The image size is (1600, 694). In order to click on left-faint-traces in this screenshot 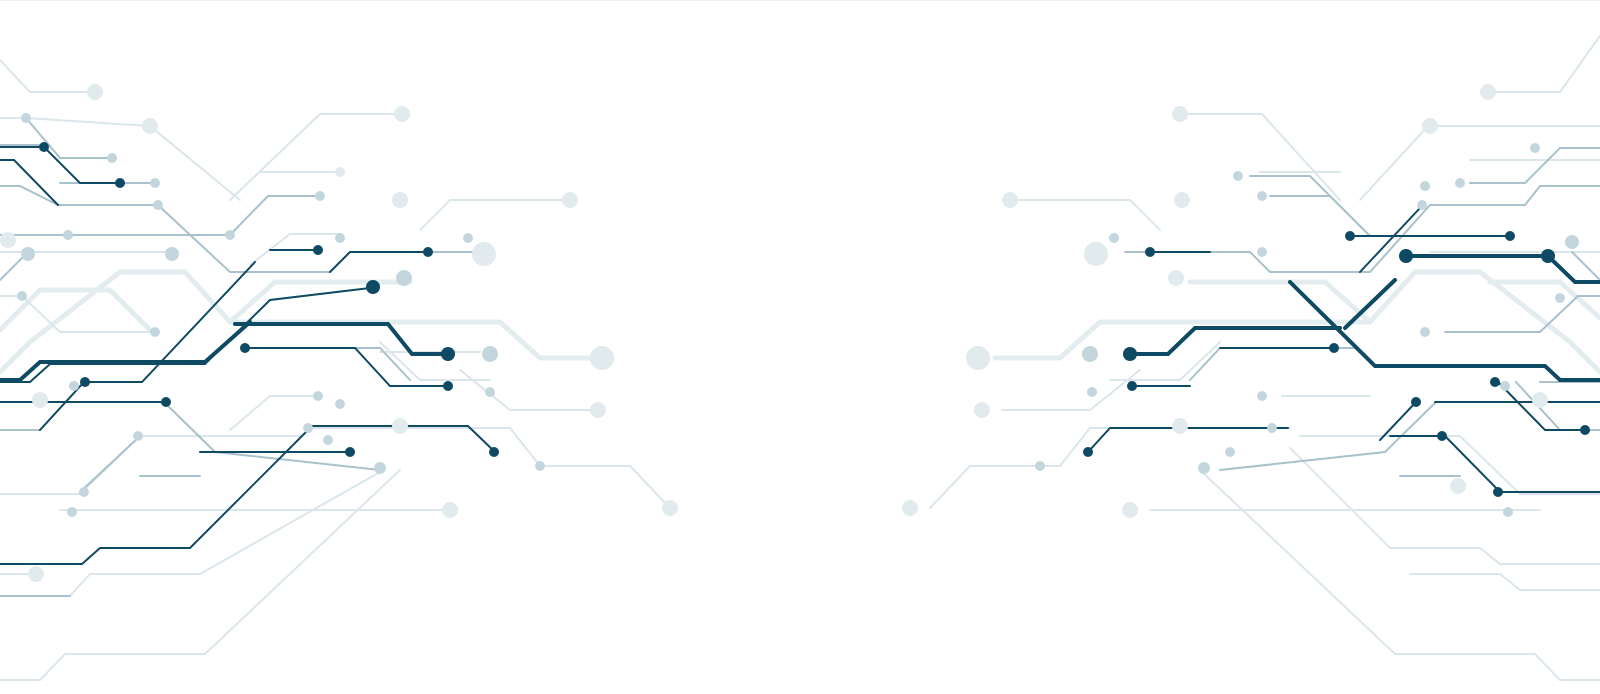, I will do `click(304, 322)`.